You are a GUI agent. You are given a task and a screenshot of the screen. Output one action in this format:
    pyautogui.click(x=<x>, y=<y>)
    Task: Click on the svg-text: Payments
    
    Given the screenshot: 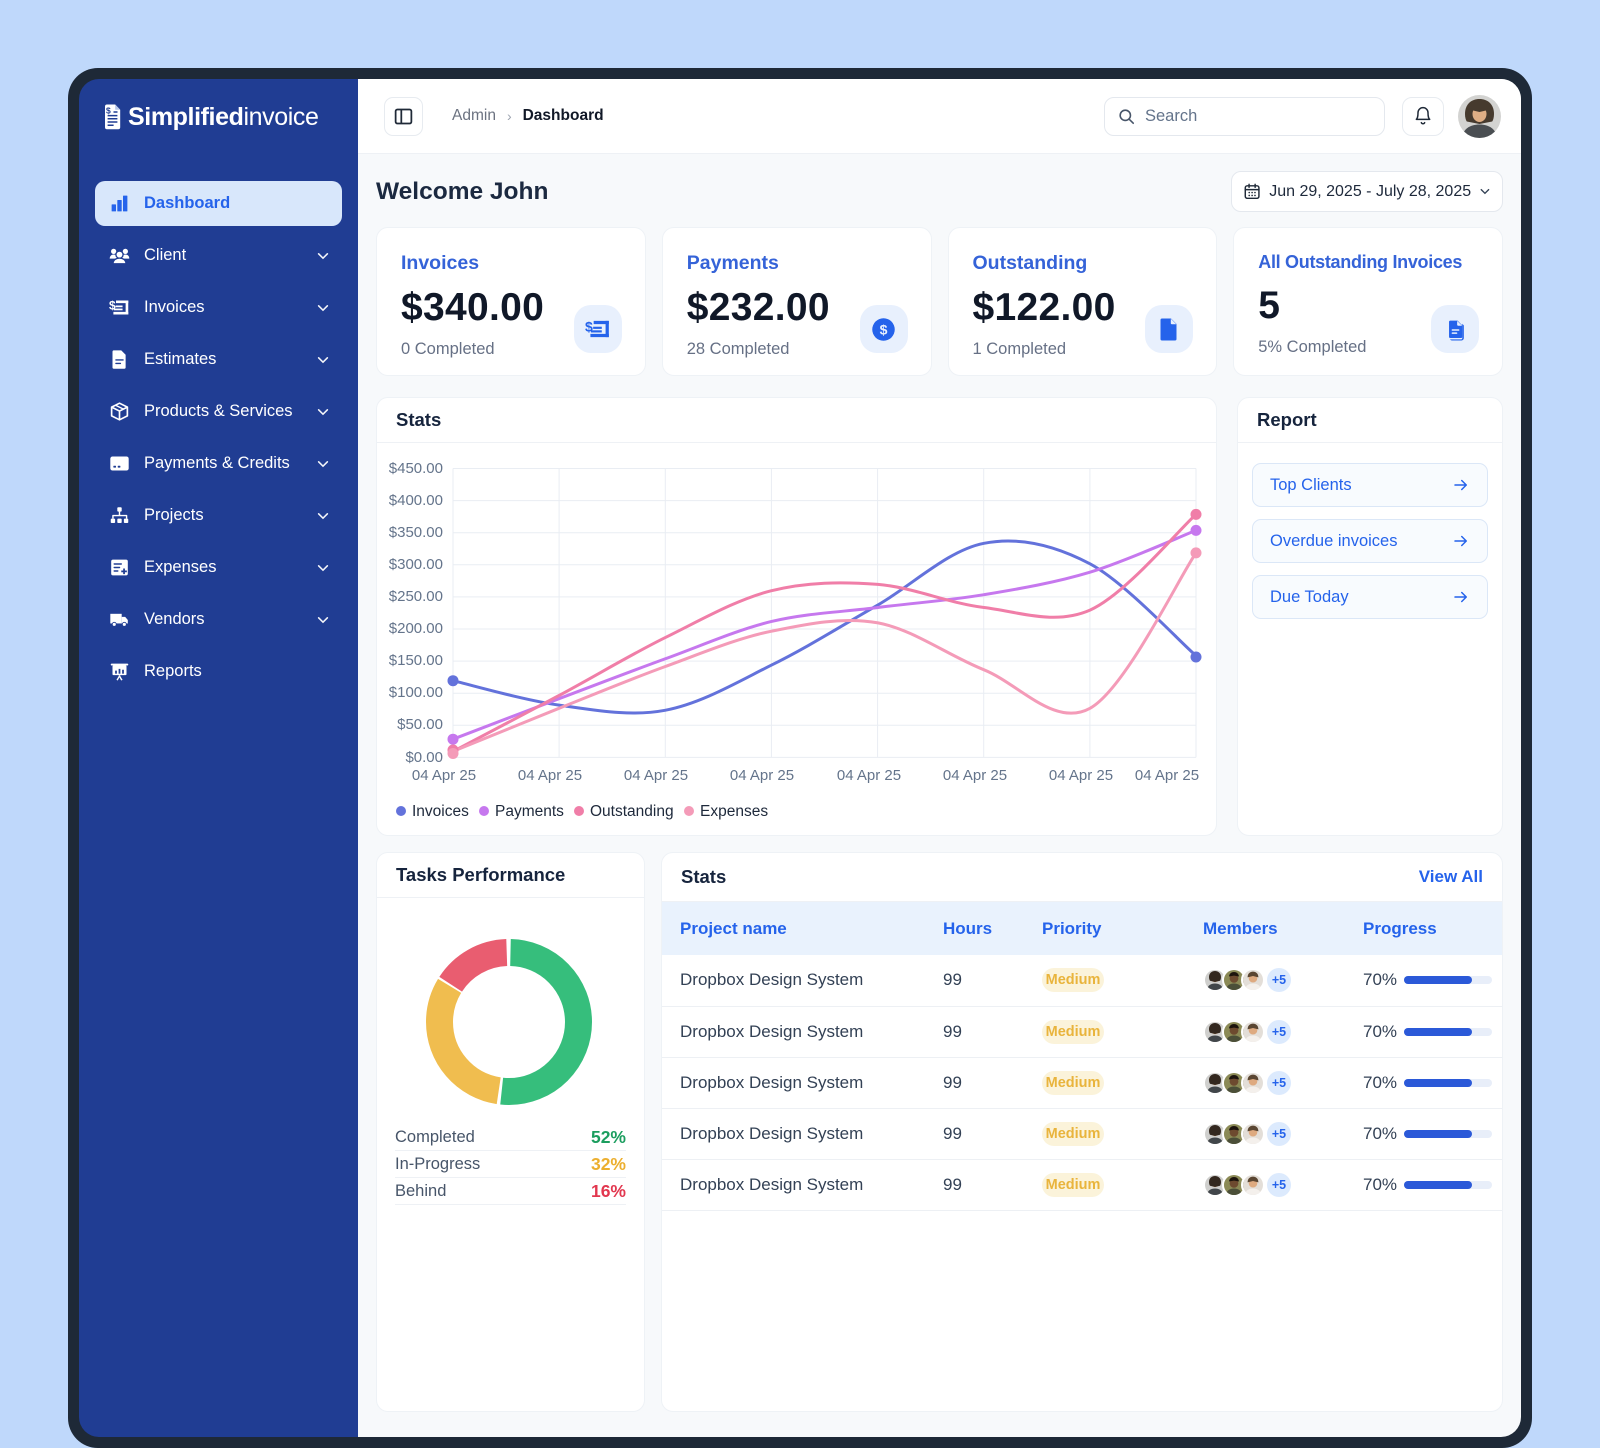 What is the action you would take?
    pyautogui.click(x=529, y=811)
    